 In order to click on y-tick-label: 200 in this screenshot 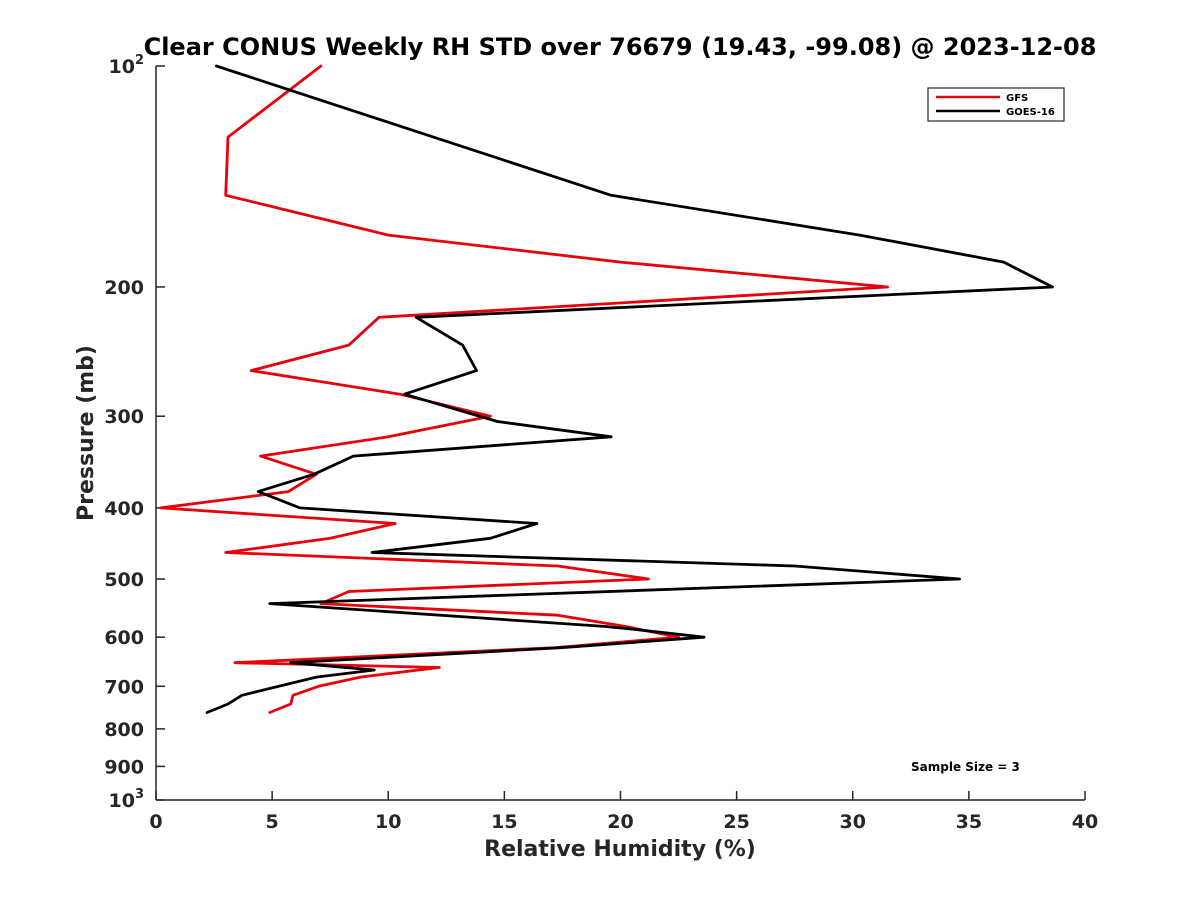, I will do `click(124, 288)`.